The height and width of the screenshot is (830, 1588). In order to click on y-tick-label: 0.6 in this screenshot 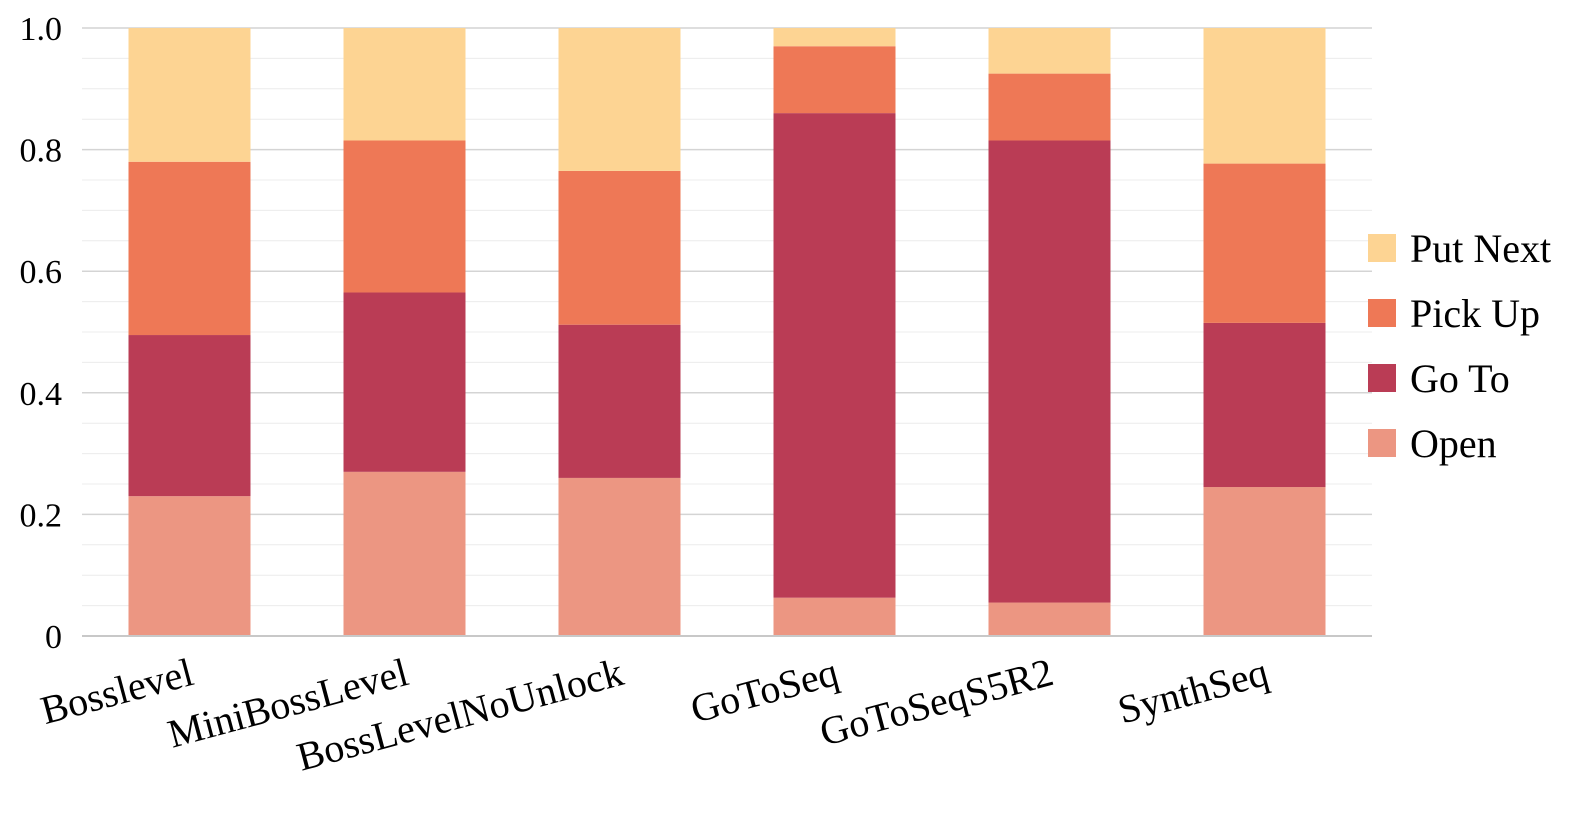, I will do `click(41, 272)`.